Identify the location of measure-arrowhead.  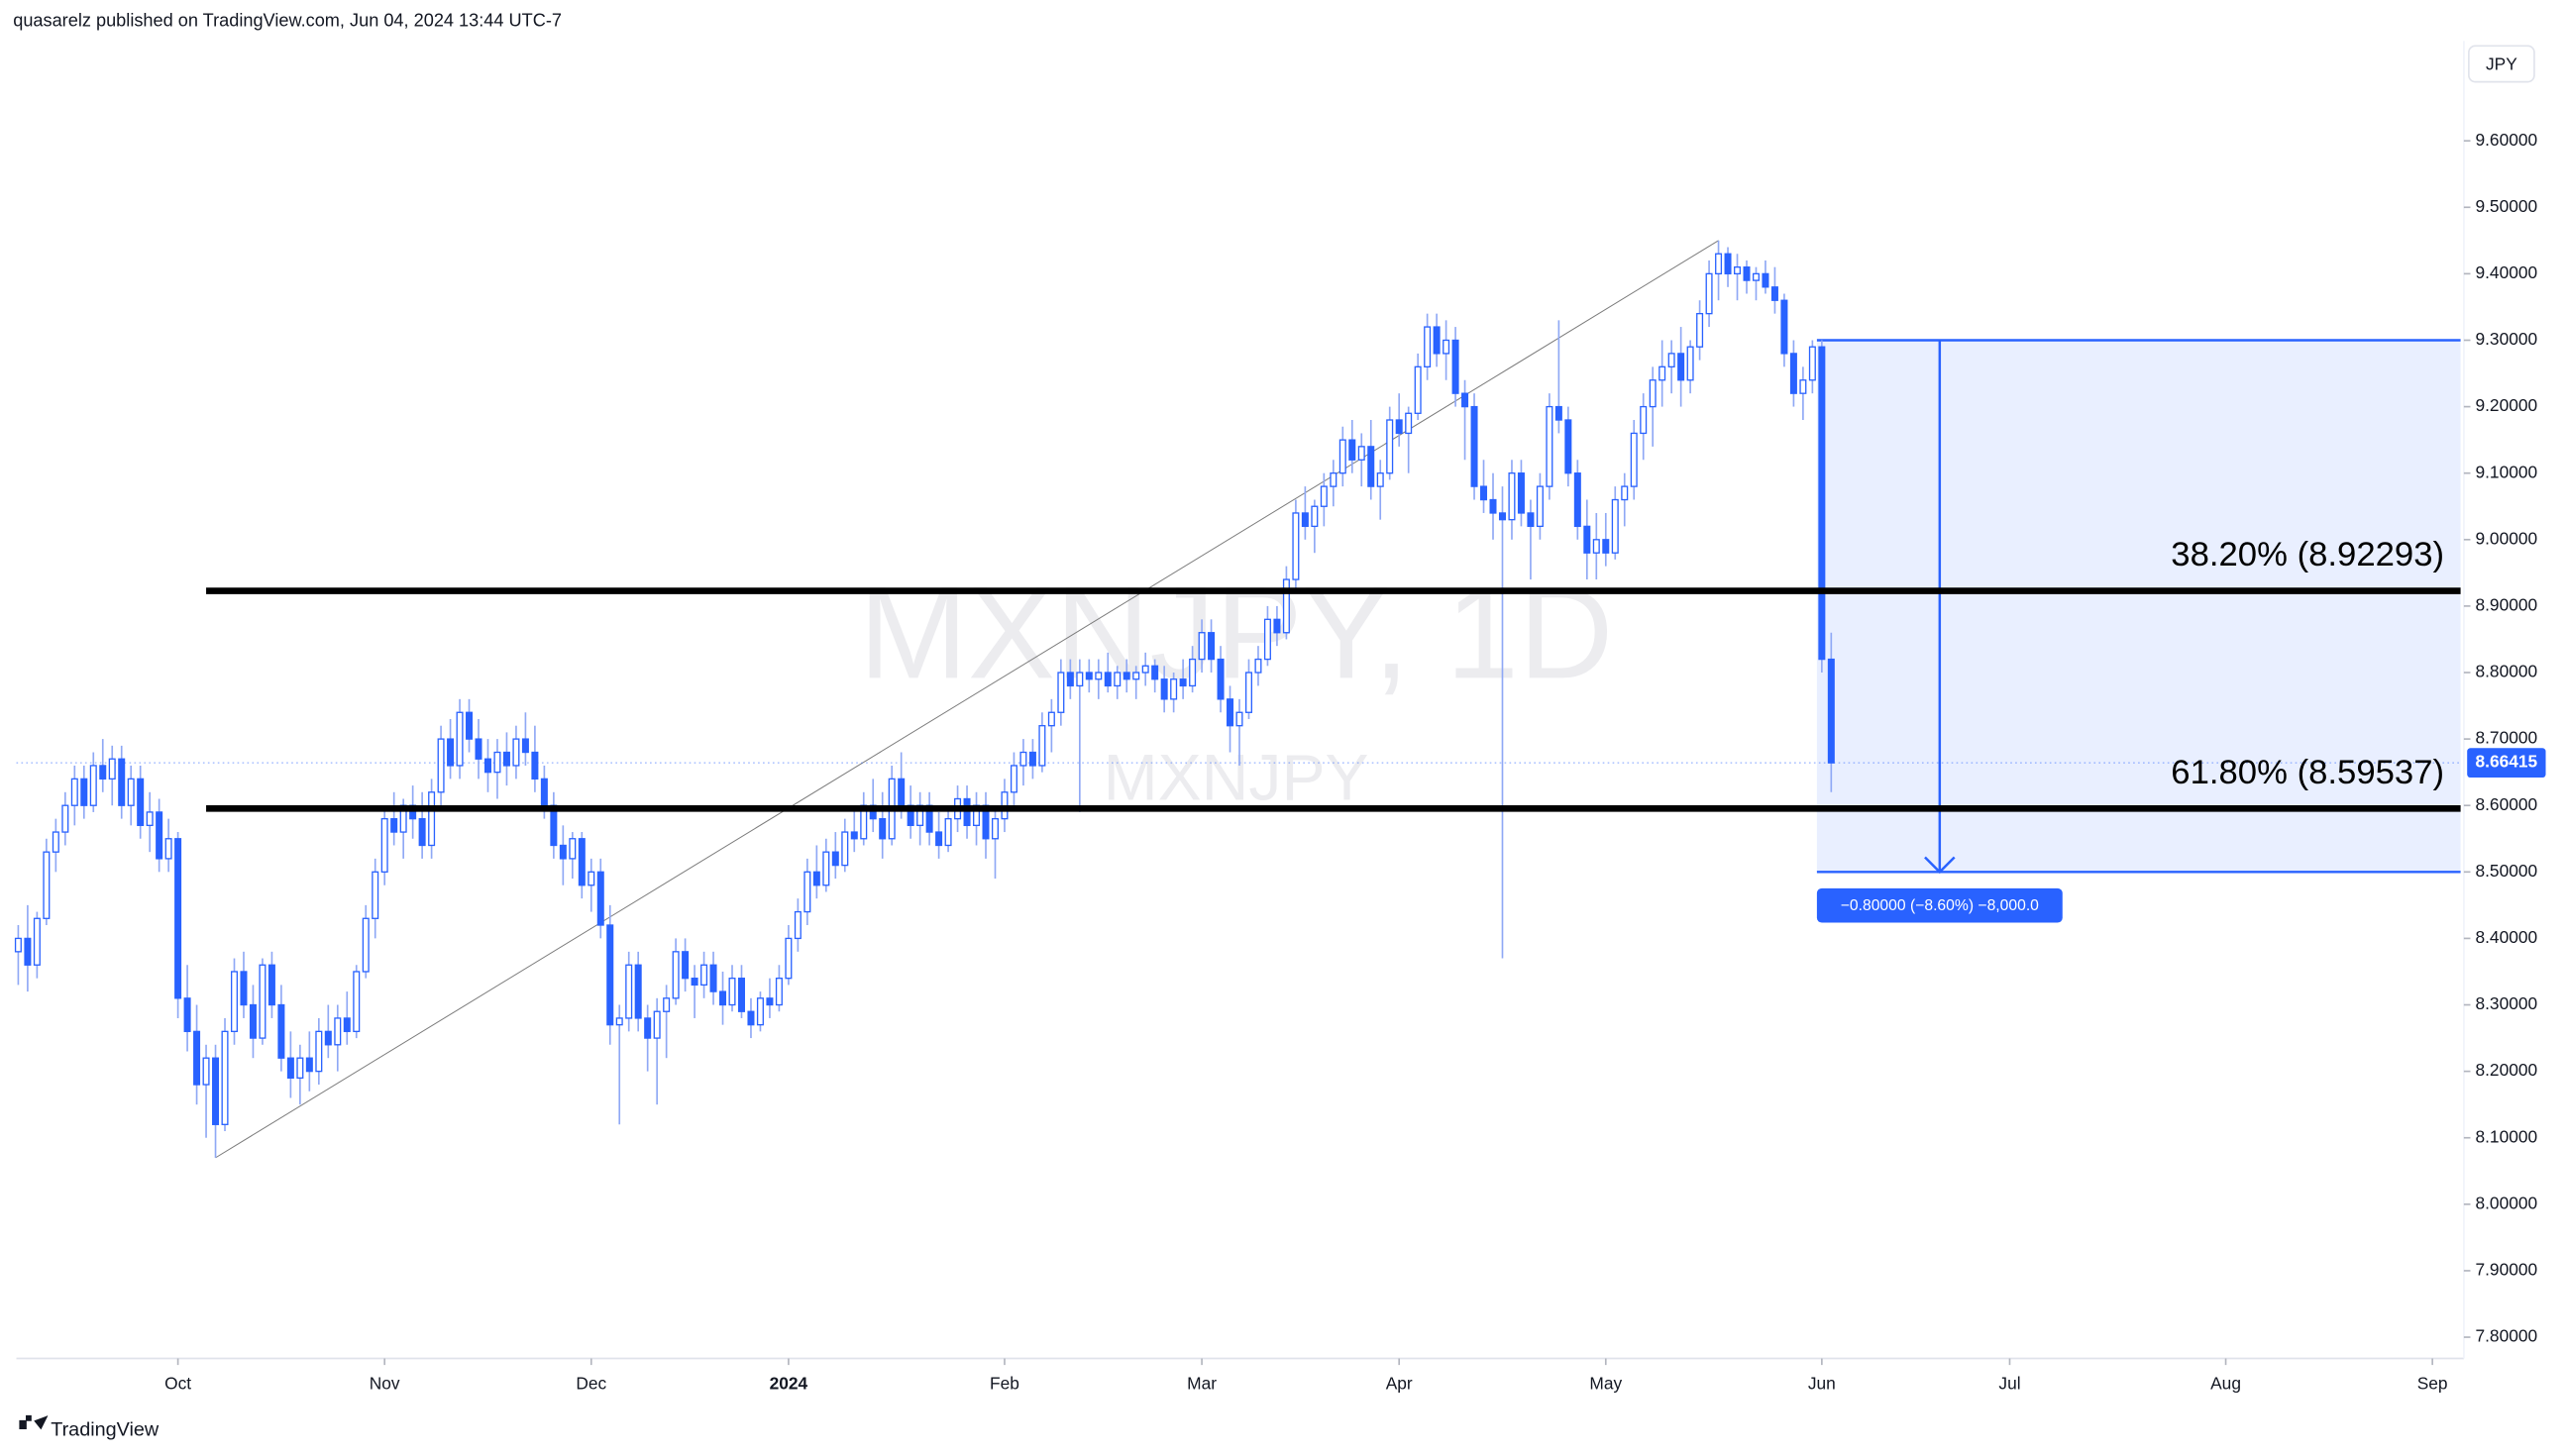
(1940, 865).